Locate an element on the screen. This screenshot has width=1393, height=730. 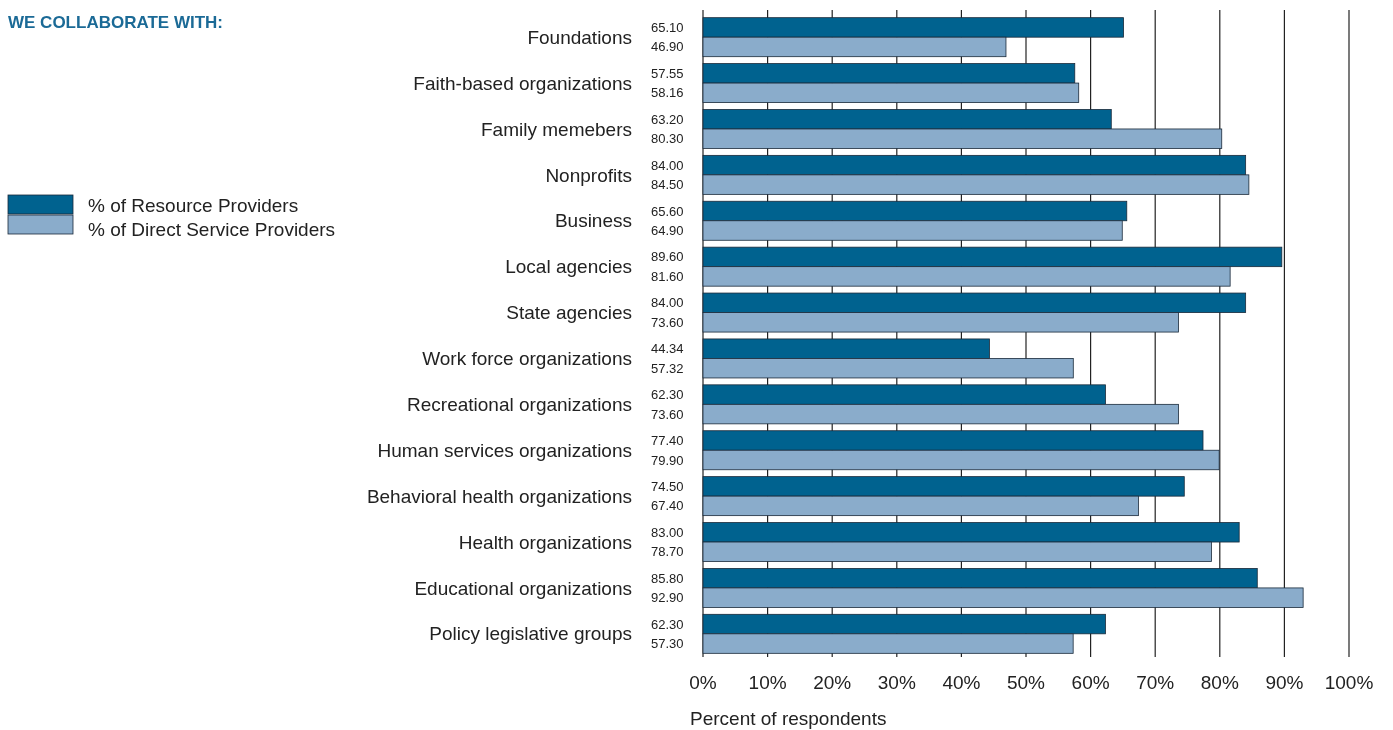
y-tick-label: Behavioral health organizations is located at coordinates (499, 496).